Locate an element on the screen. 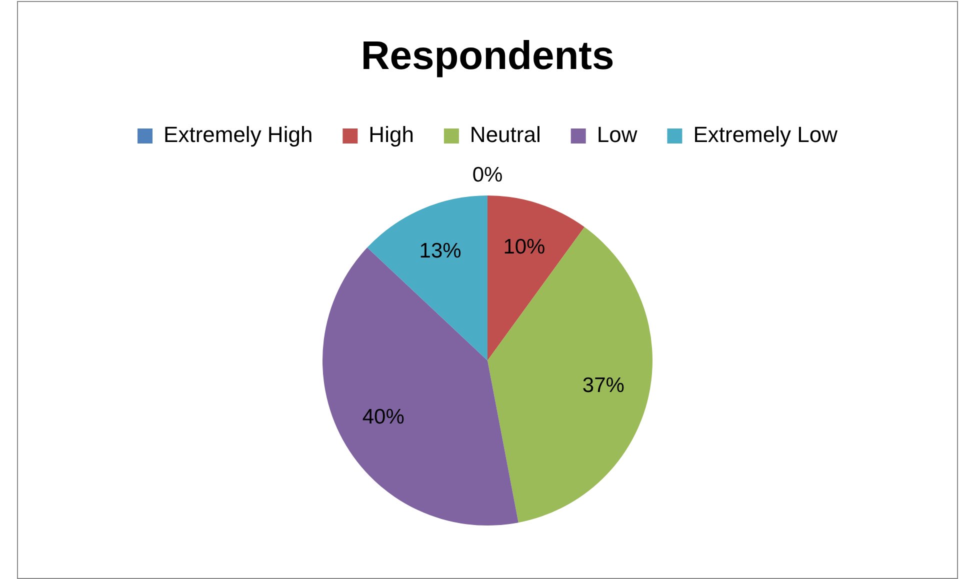 The height and width of the screenshot is (579, 959). data-label: 10% is located at coordinates (524, 246).